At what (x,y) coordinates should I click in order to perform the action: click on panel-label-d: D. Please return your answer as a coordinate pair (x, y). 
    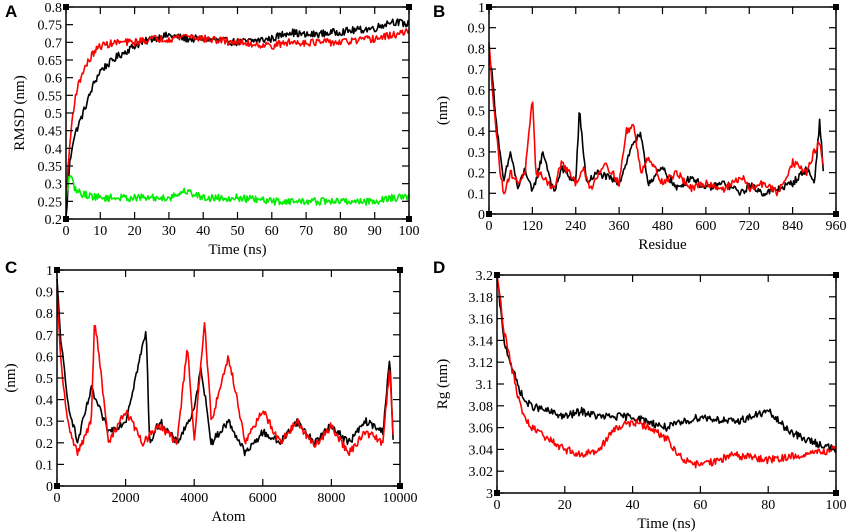
    Looking at the image, I should click on (439, 267).